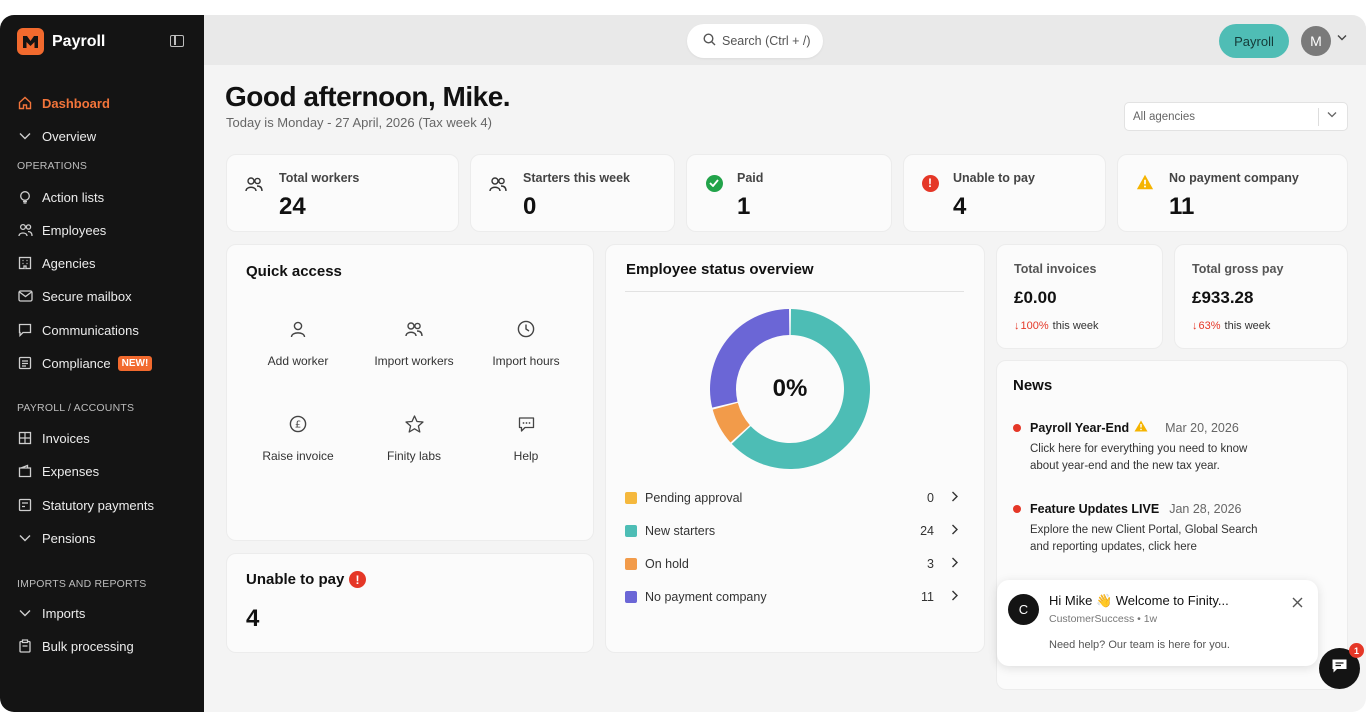 The image size is (1366, 727). Describe the element at coordinates (76, 408) in the screenshot. I see `section-payroll-accounts: PAYROLL / ACCOUNTS` at that location.